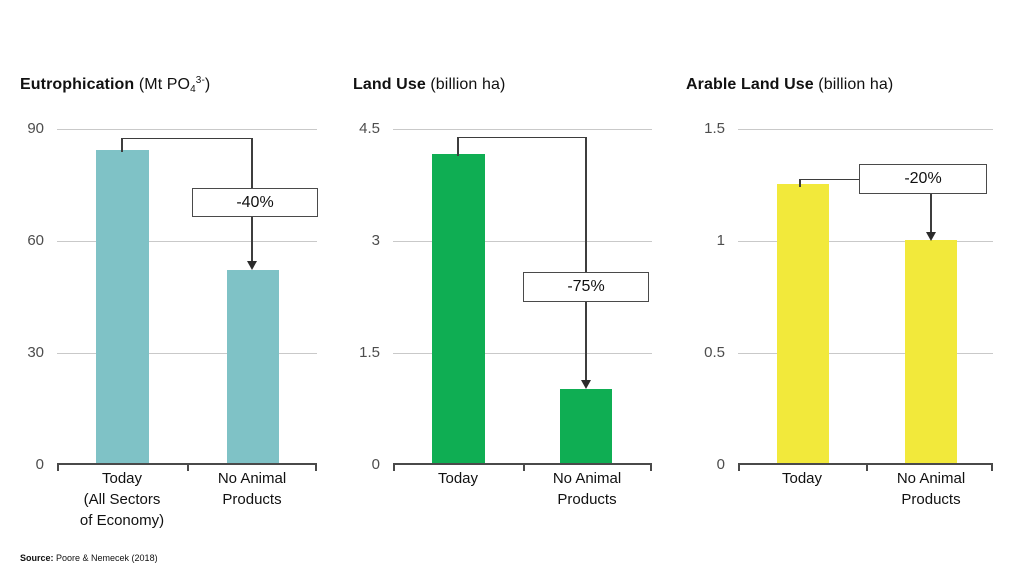 The height and width of the screenshot is (575, 1024). What do you see at coordinates (193, 89) in the screenshot?
I see `title-subscript: 4` at bounding box center [193, 89].